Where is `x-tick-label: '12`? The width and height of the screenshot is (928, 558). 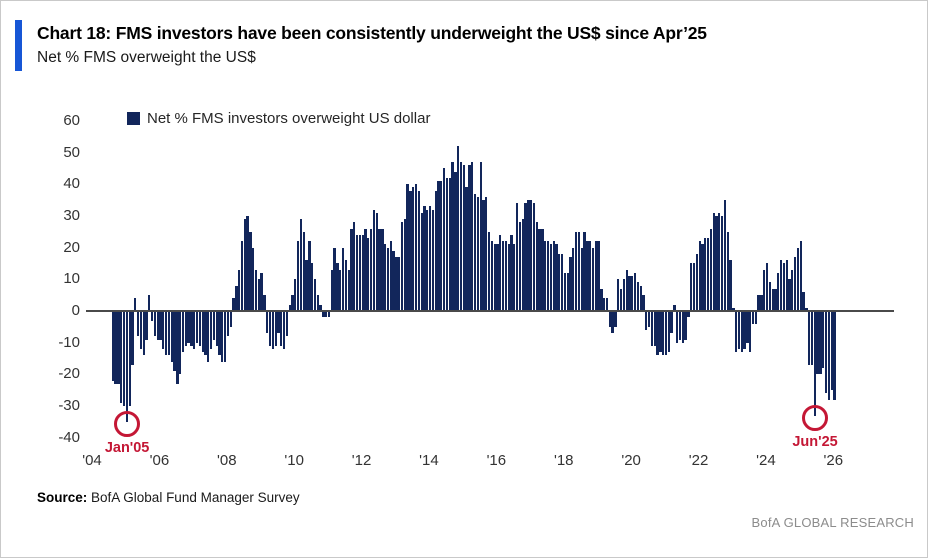 x-tick-label: '12 is located at coordinates (361, 460).